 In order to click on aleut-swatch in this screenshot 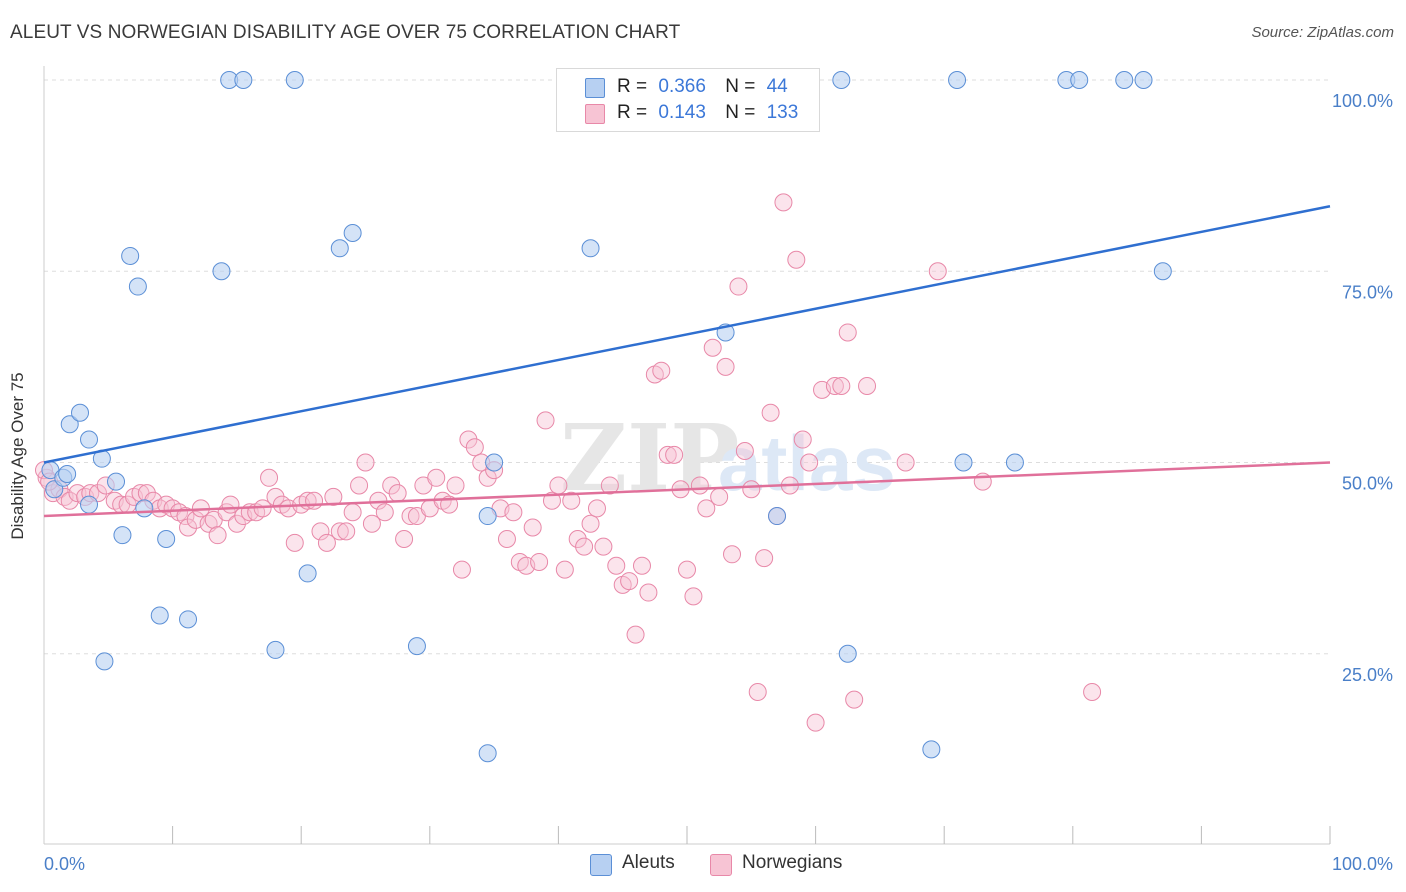, I will do `click(595, 88)`.